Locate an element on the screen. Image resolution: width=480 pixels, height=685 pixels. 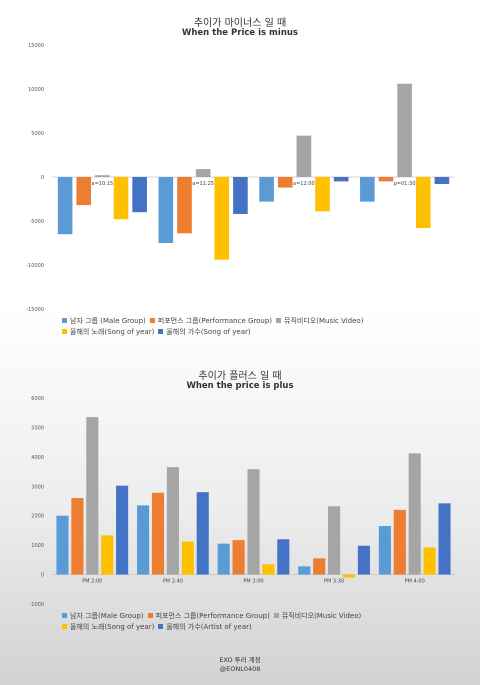
bar: 남자 그룹(Male Group): 1050 is located at coordinates (223, 559).